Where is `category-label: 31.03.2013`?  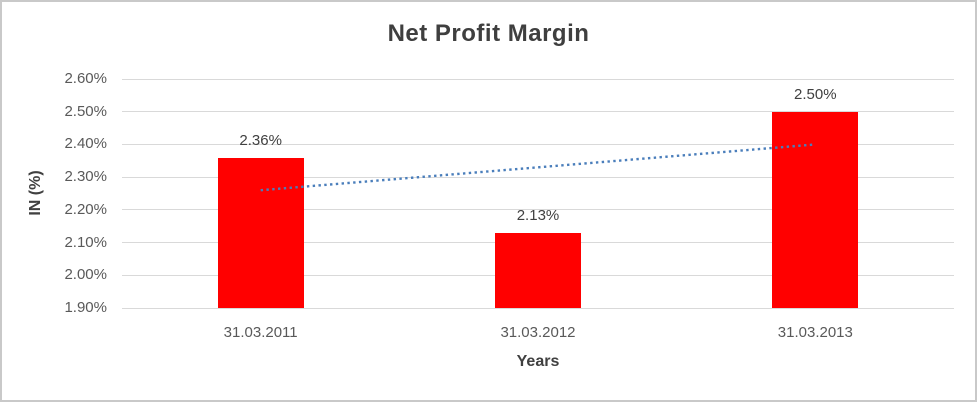
category-label: 31.03.2013 is located at coordinates (815, 332).